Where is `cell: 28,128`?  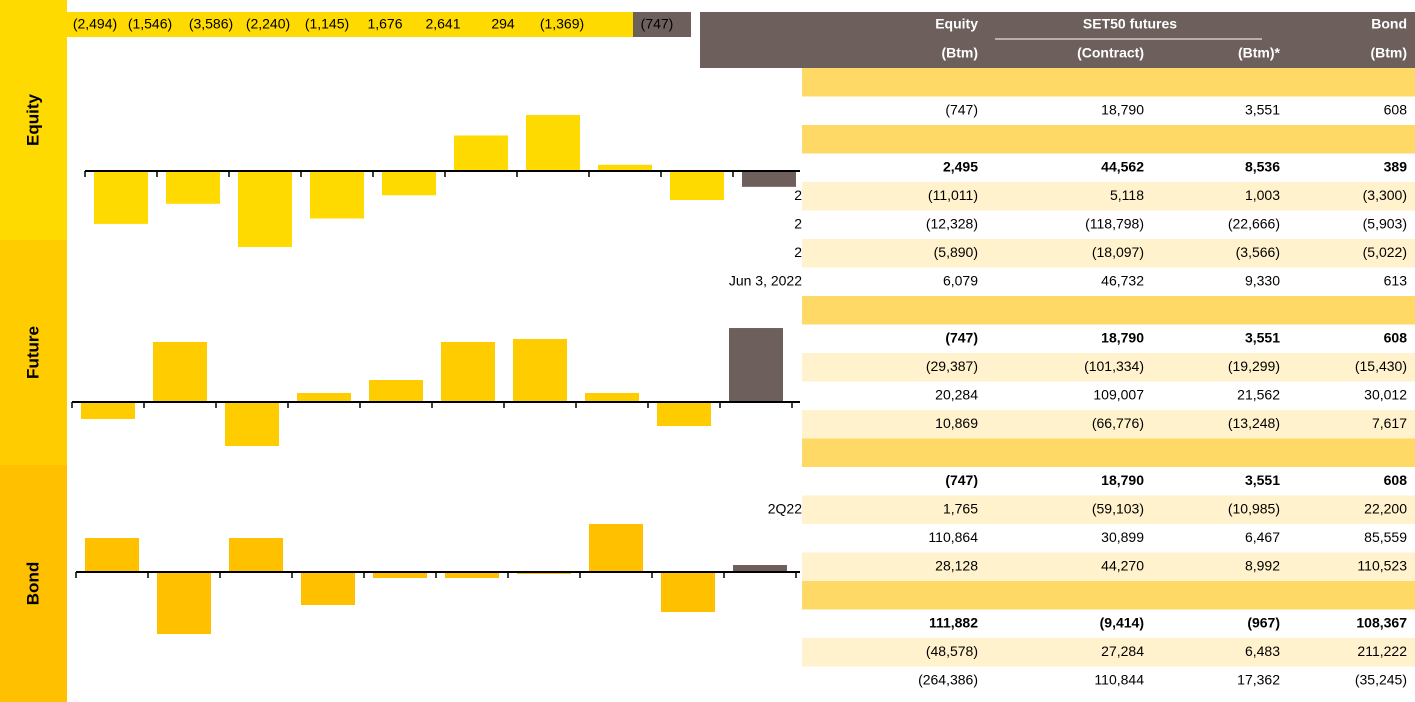
cell: 28,128 is located at coordinates (956, 565).